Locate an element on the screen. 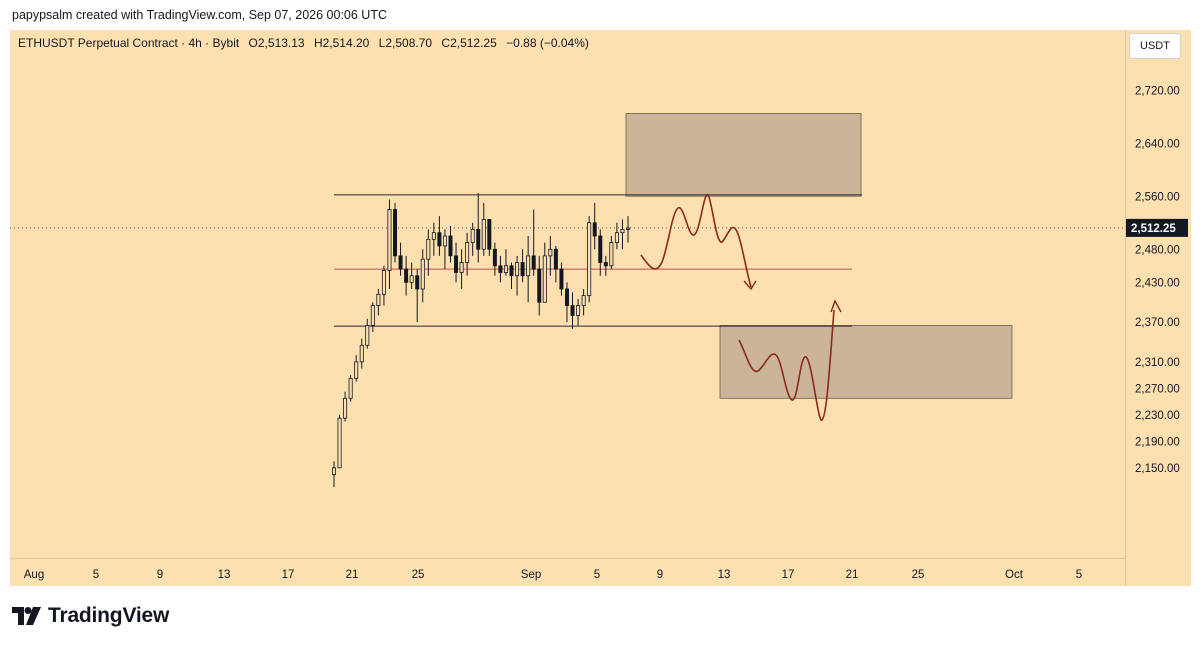 Image resolution: width=1200 pixels, height=647 pixels. price-tick-label: 2,430.00 is located at coordinates (1157, 283).